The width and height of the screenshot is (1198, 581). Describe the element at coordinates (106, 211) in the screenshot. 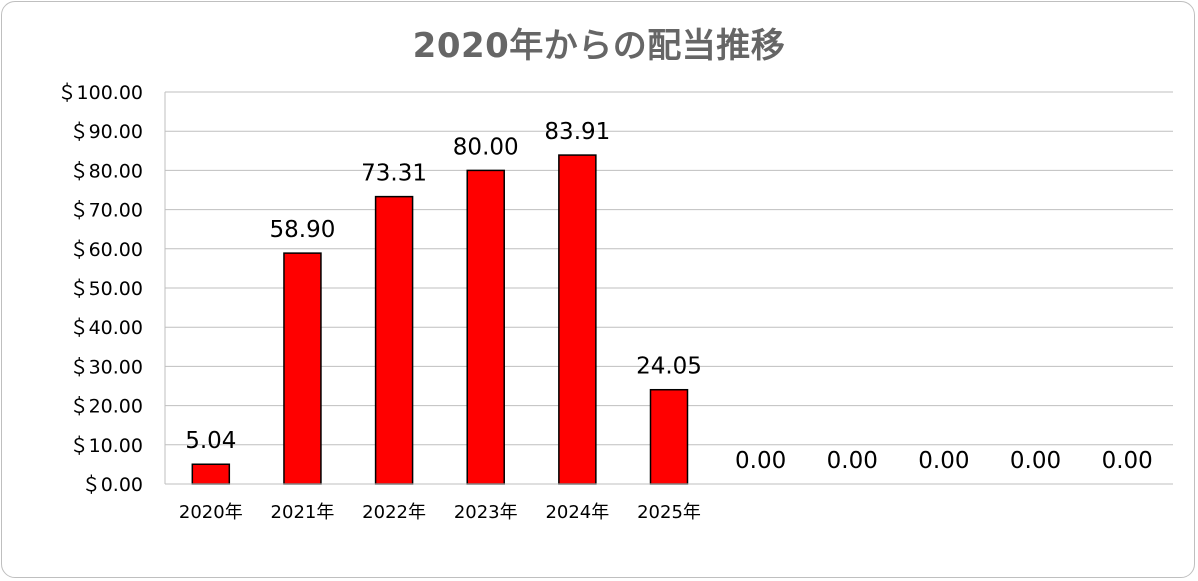

I see `y-tick-label: ＄70.00` at that location.